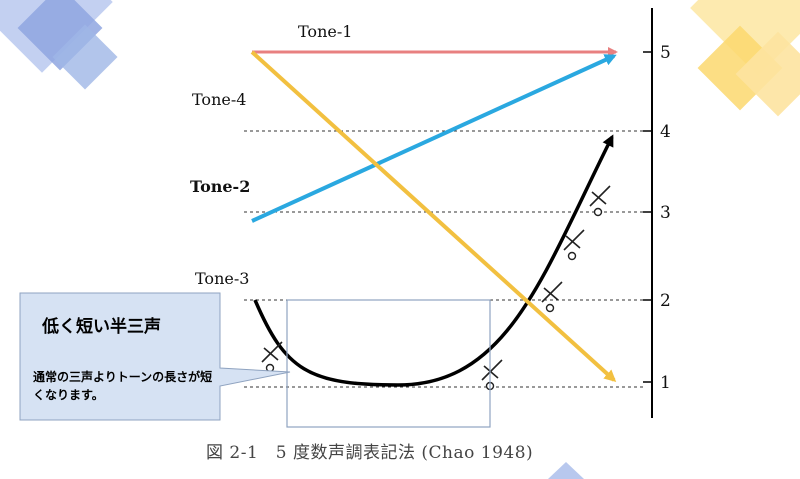 The height and width of the screenshot is (479, 800). I want to click on callout-bubble, so click(155, 356).